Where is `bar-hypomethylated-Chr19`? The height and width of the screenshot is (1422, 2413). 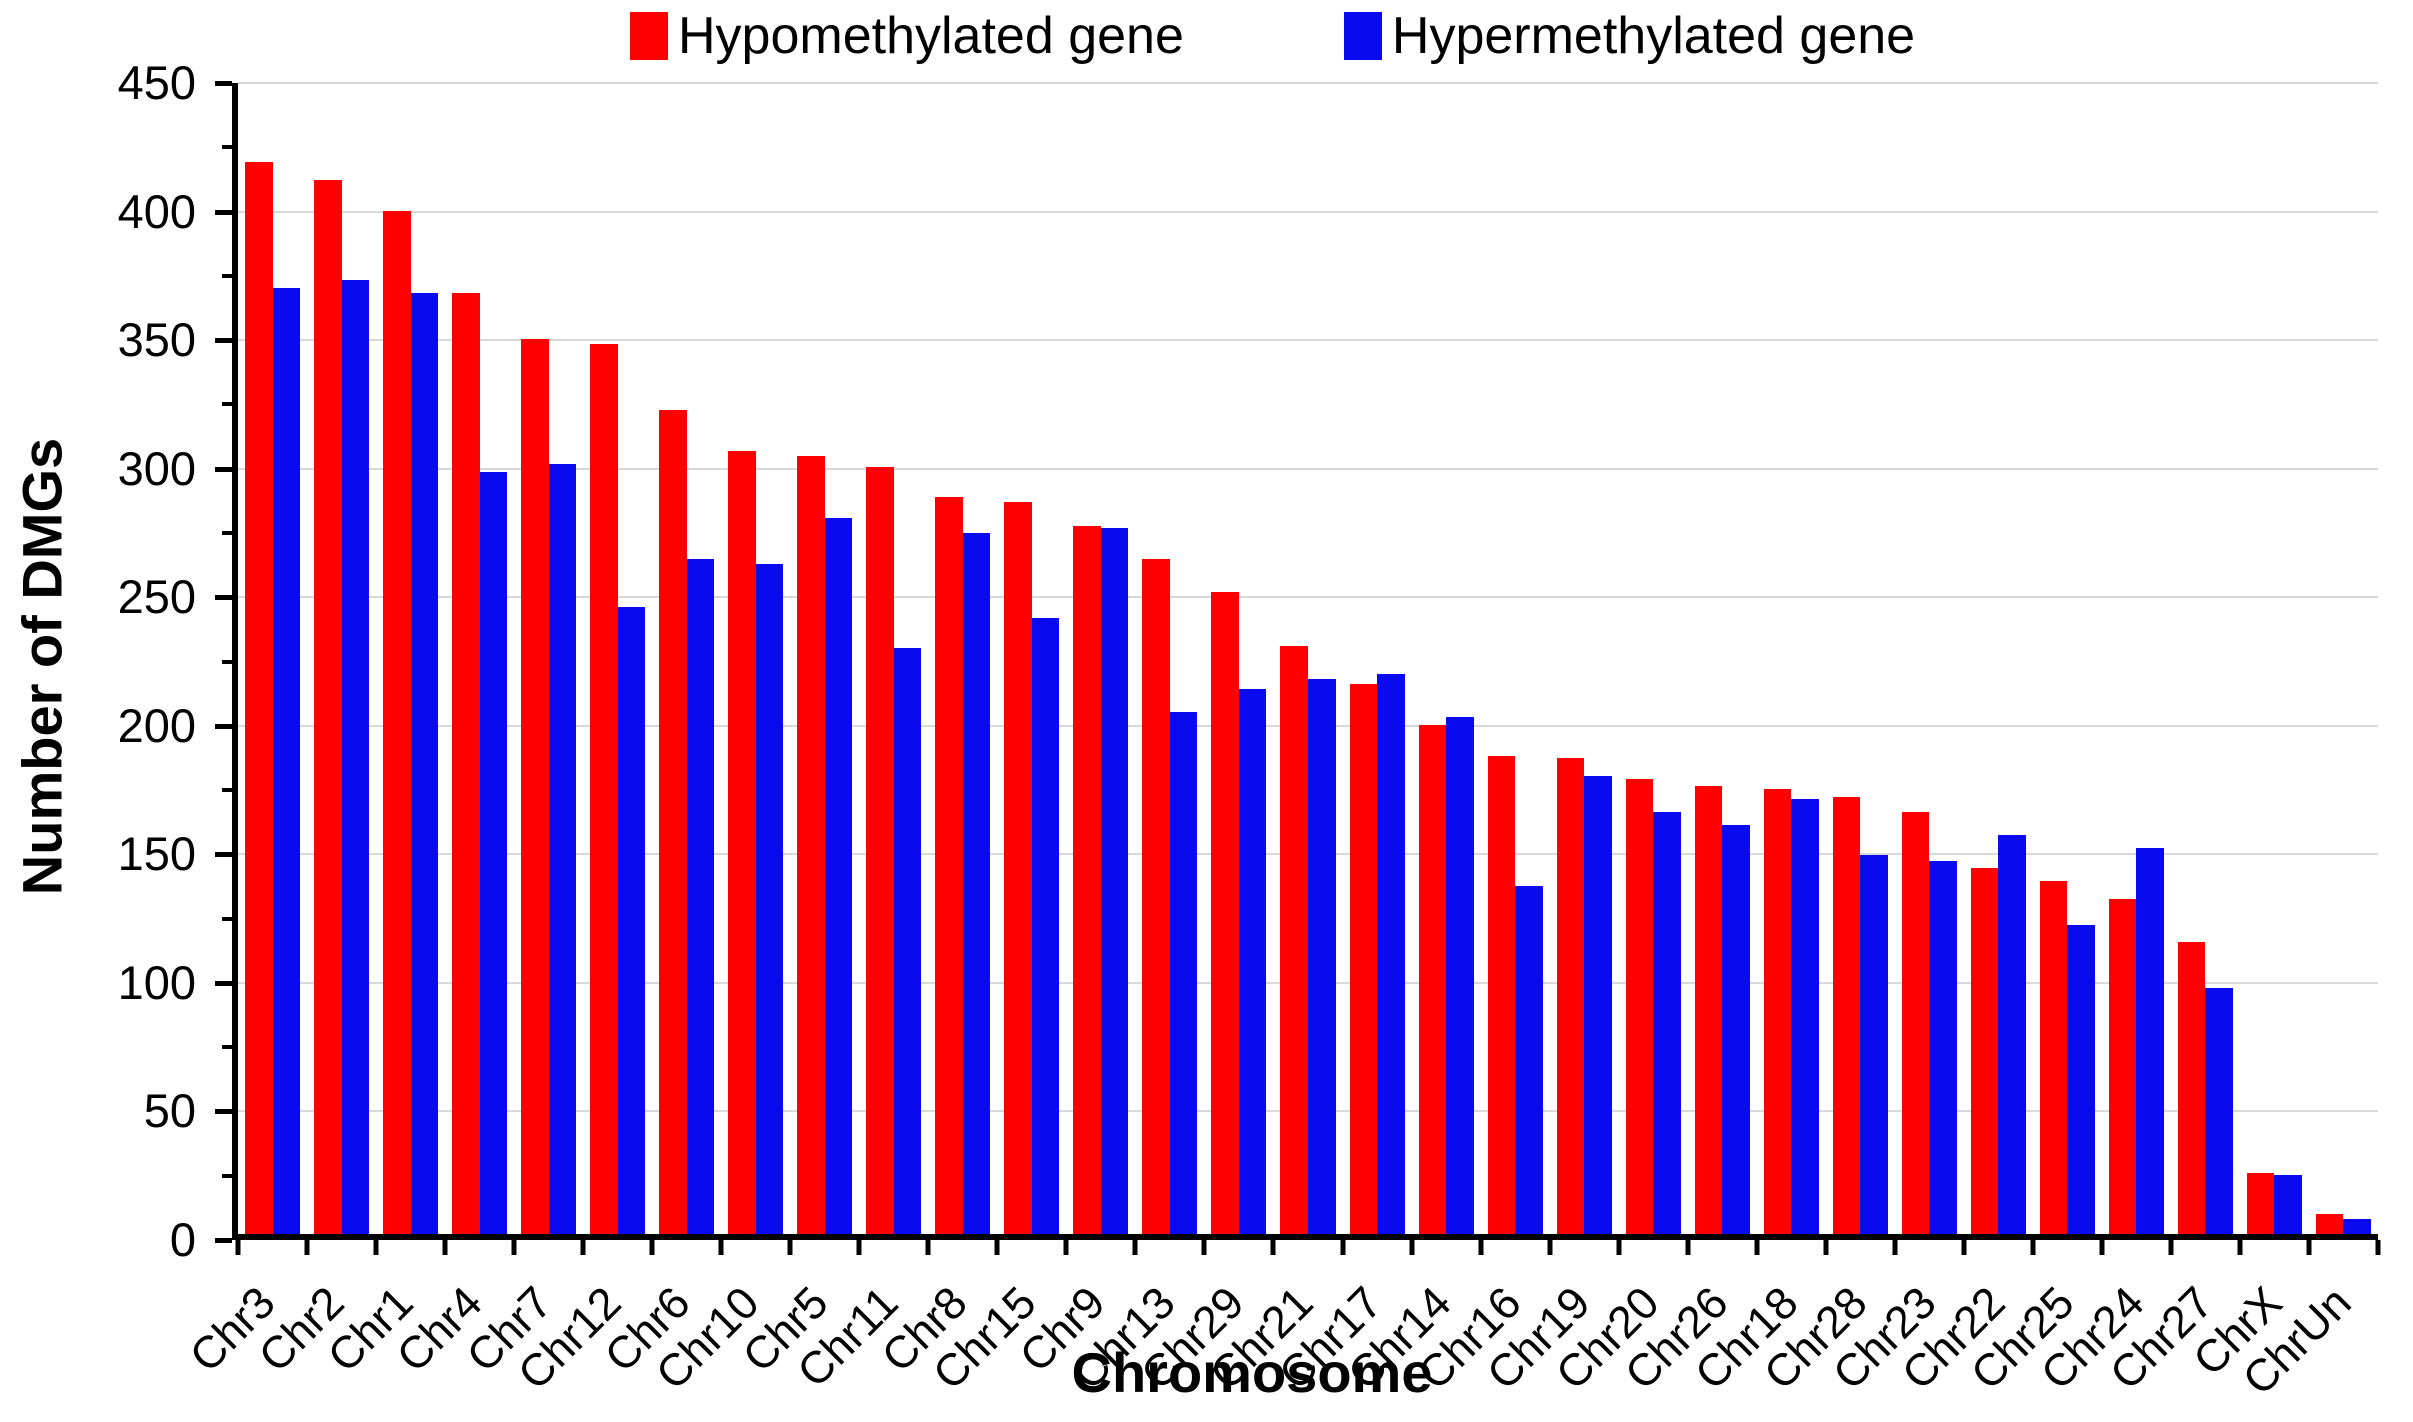
bar-hypomethylated-Chr19 is located at coordinates (1570, 996).